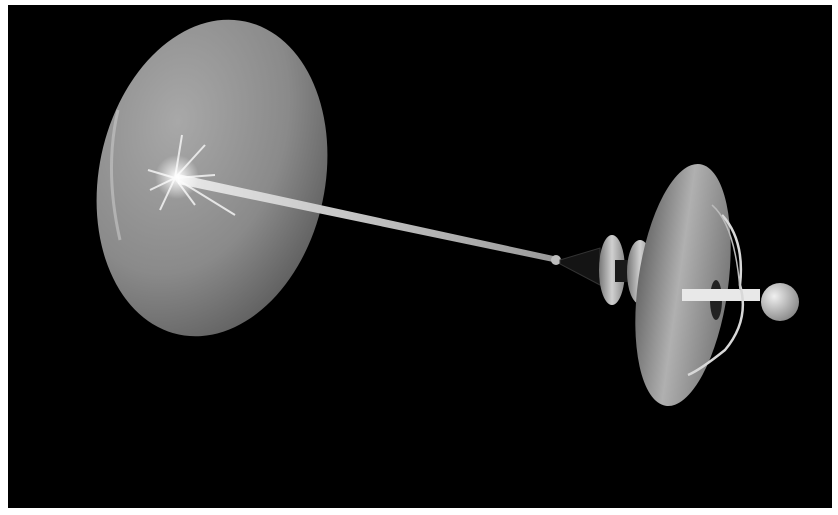 The height and width of the screenshot is (515, 838). Describe the element at coordinates (116, 175) in the screenshot. I see `disc-highlight` at that location.